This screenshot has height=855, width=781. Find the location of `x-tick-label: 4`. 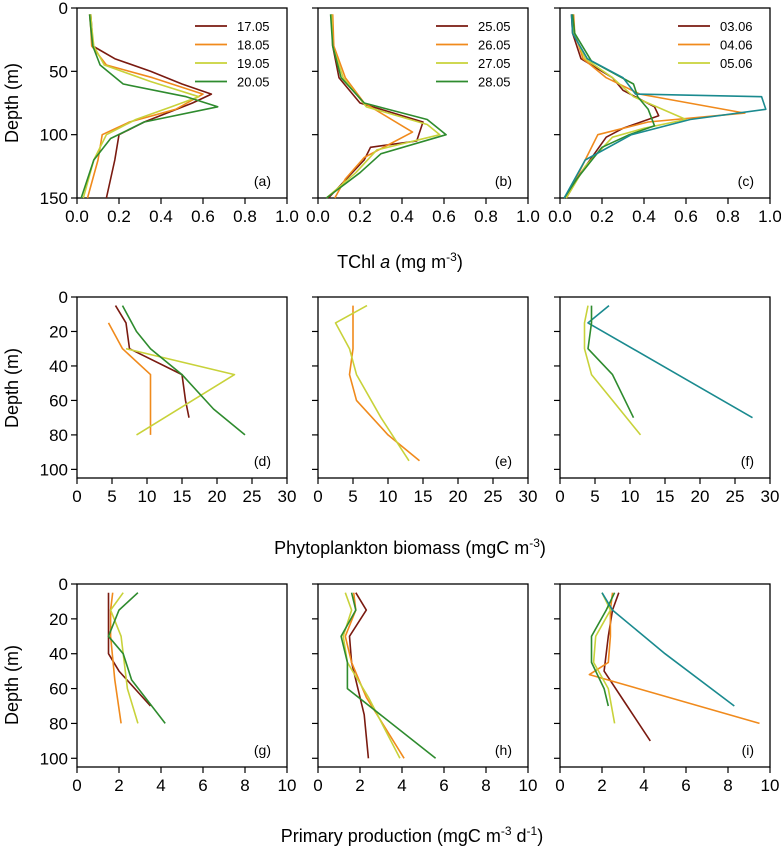

x-tick-label: 4 is located at coordinates (160, 785).